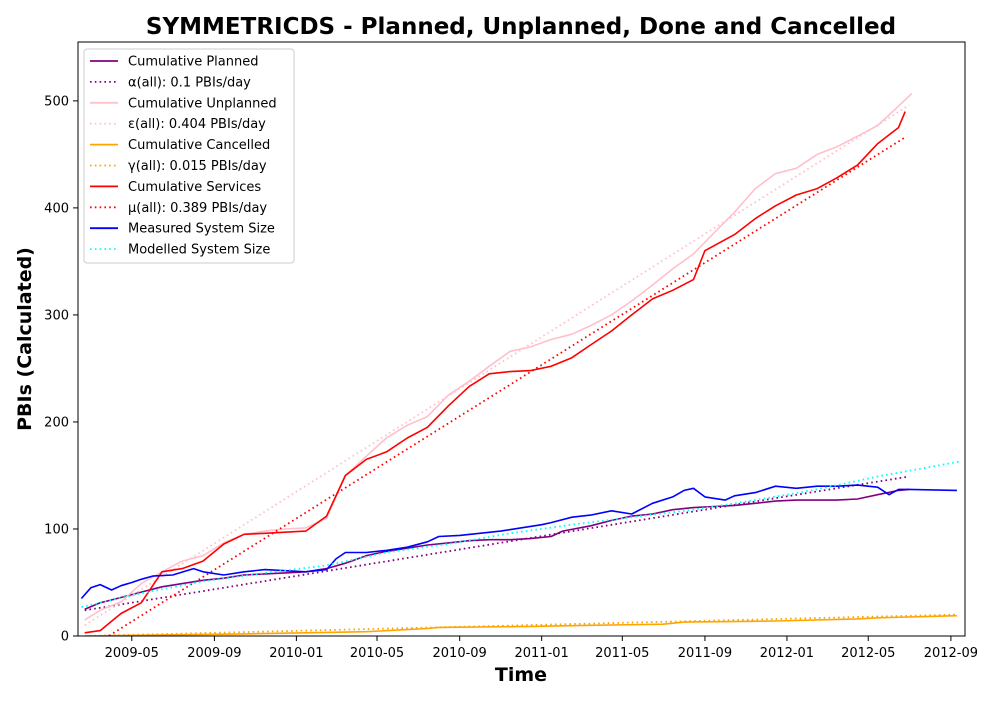  Describe the element at coordinates (951, 653) in the screenshot. I see `x-tick-label: 2012-09` at that location.